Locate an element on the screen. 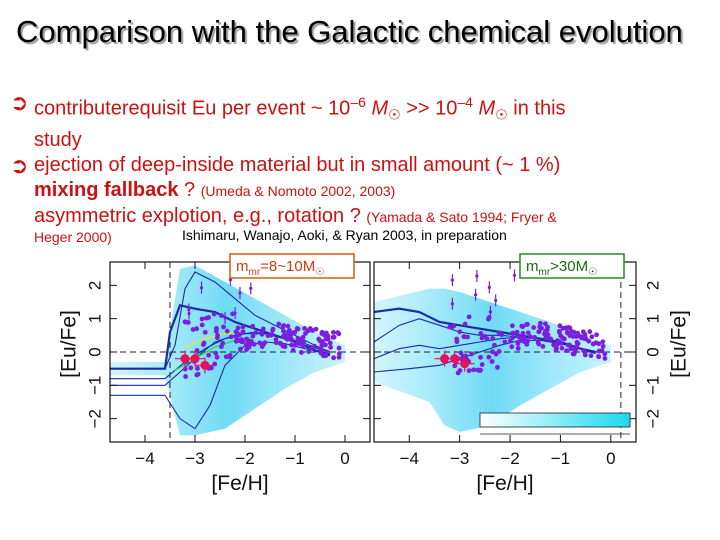 The width and height of the screenshot is (720, 540). panel-label-text: mmr=8~10M☉ is located at coordinates (280, 268).